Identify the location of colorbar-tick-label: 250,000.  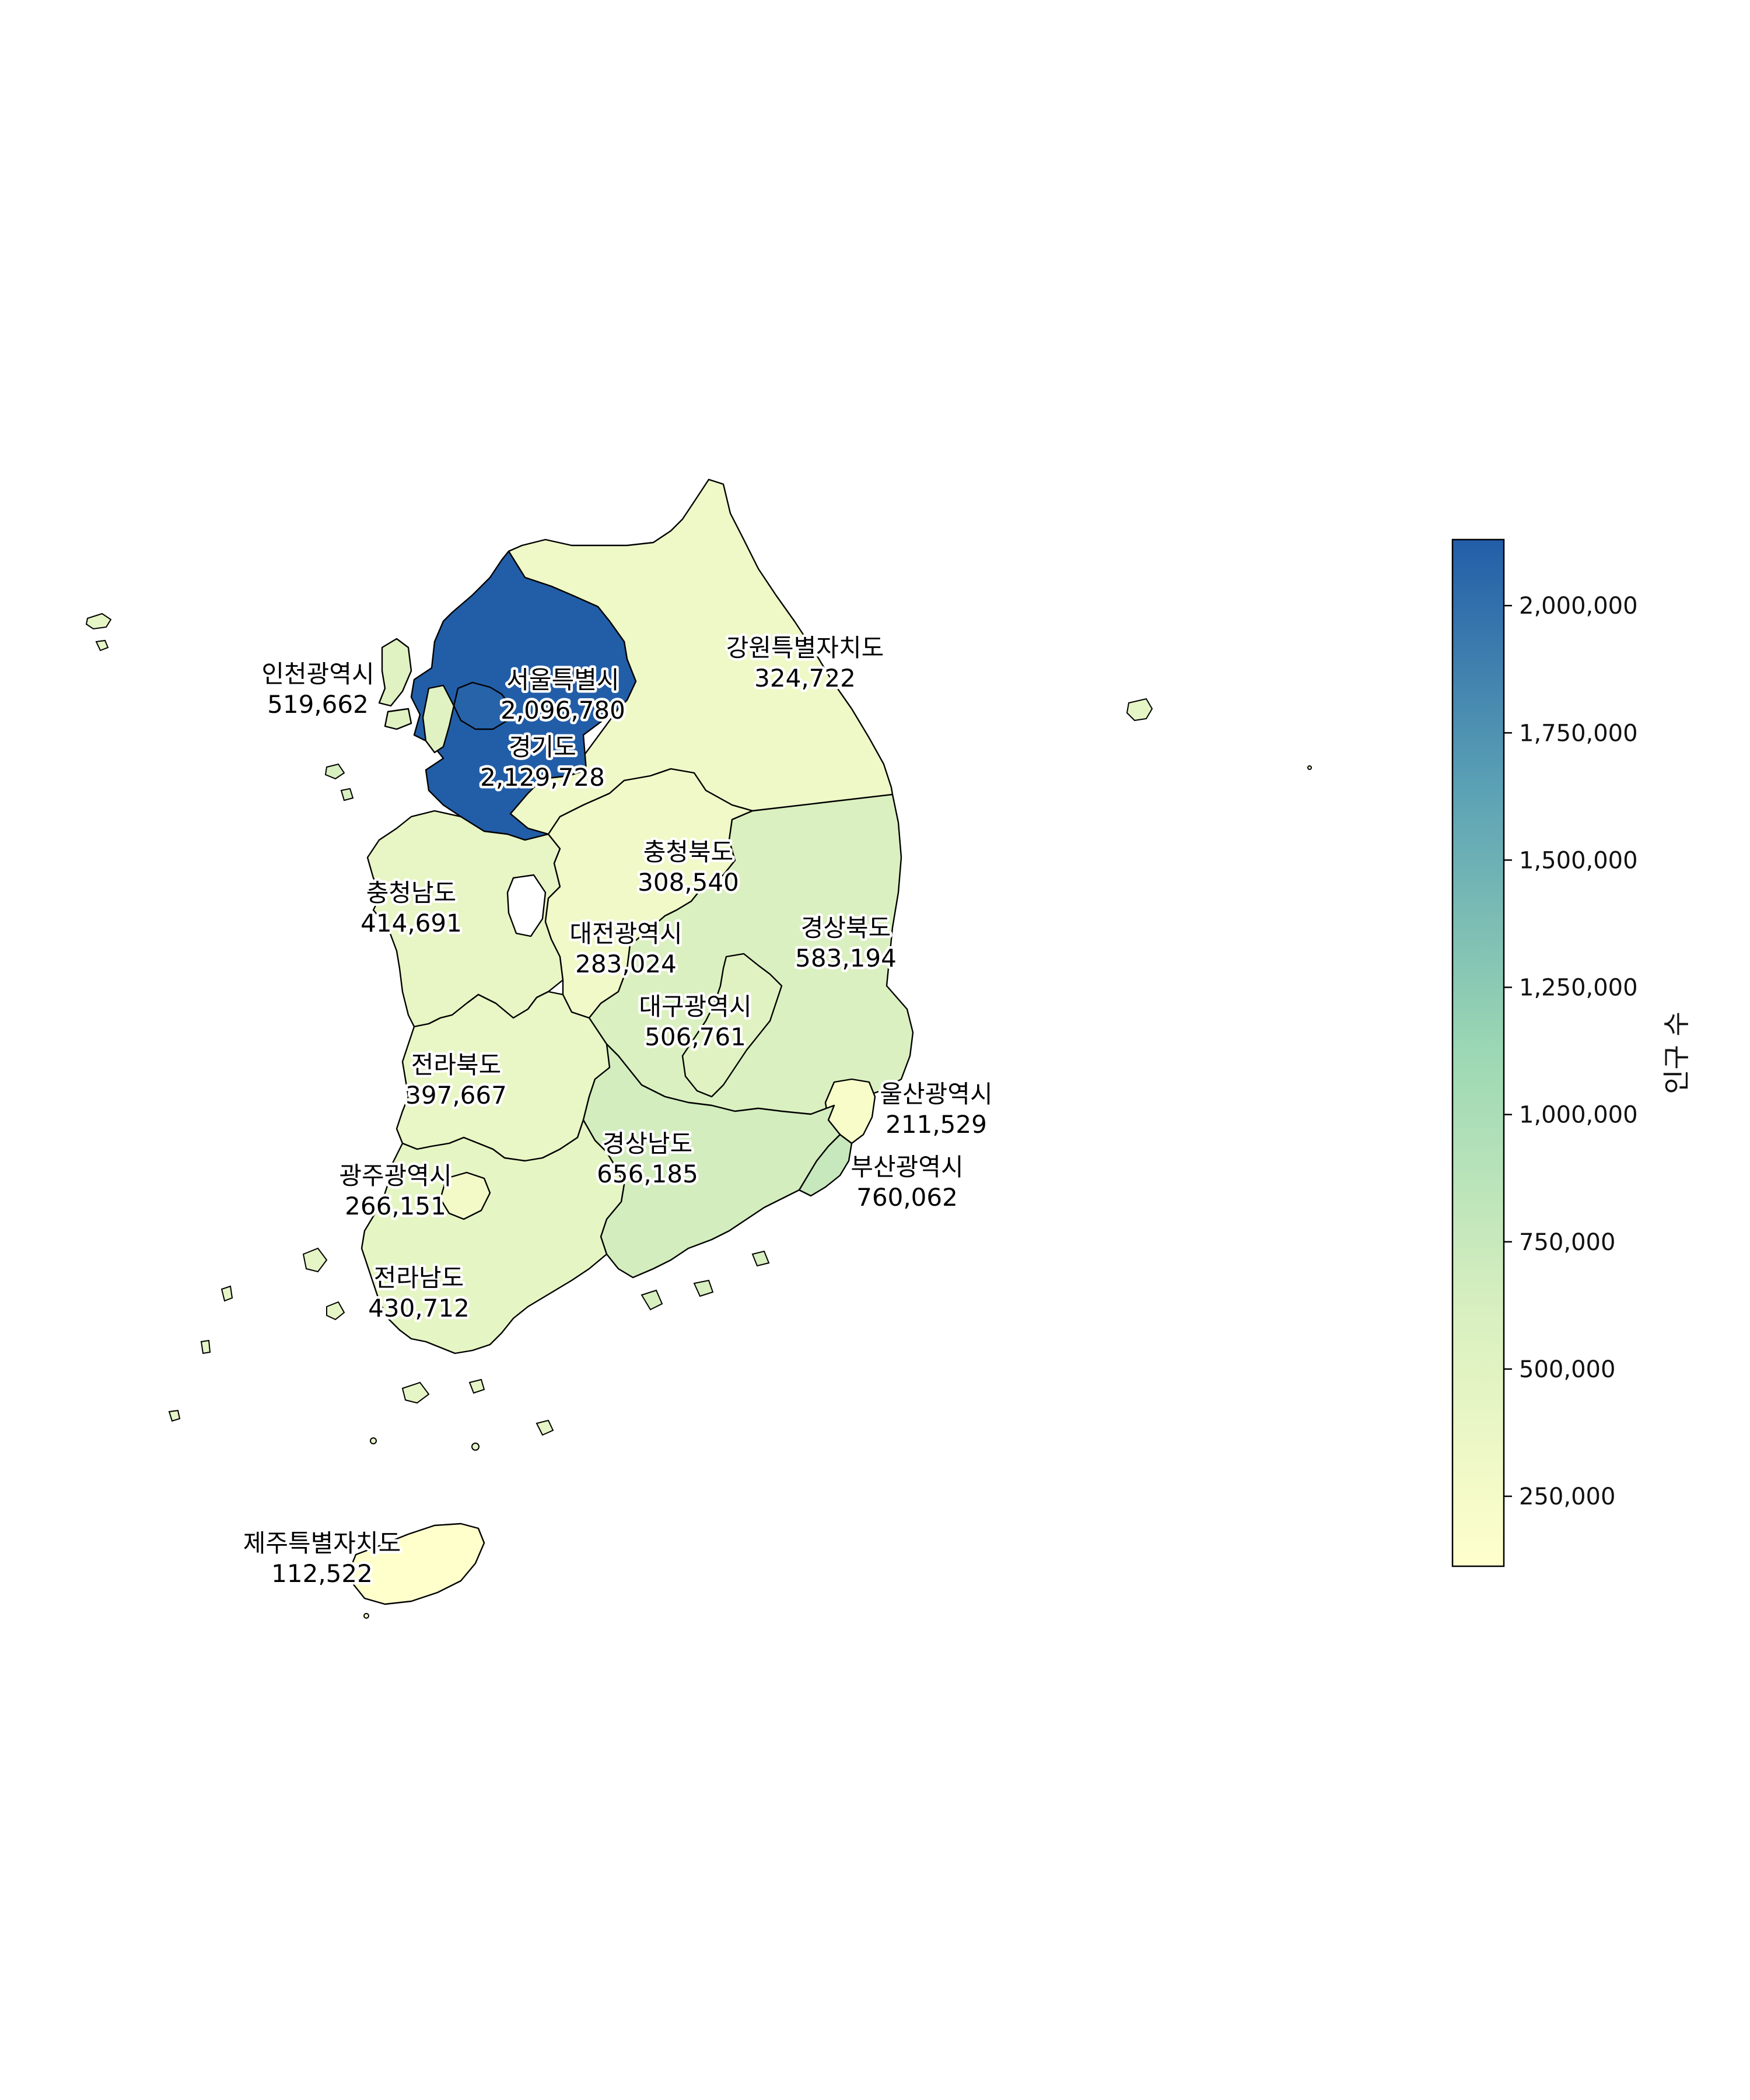
(1567, 1496).